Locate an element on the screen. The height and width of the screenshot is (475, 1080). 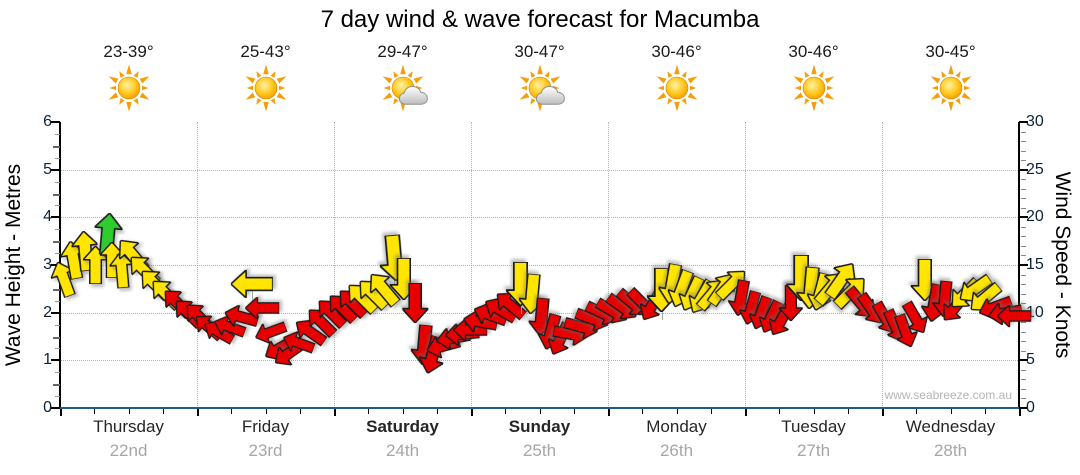
wave-height-tick-label: 4 is located at coordinates (47, 217).